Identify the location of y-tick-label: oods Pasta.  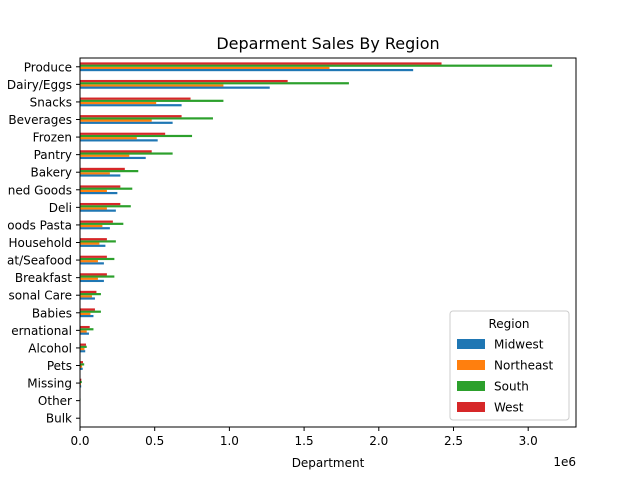
(39, 225).